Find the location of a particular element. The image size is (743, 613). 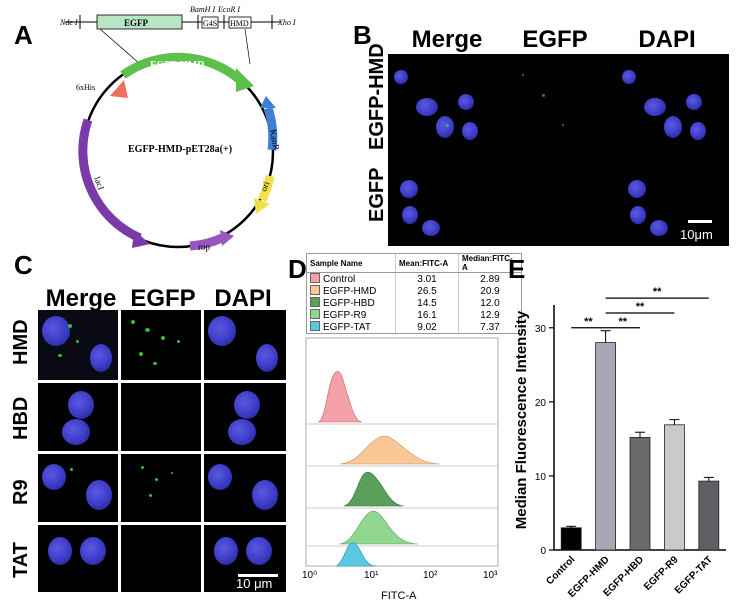

bam-label: BamH I is located at coordinates (202, 9).